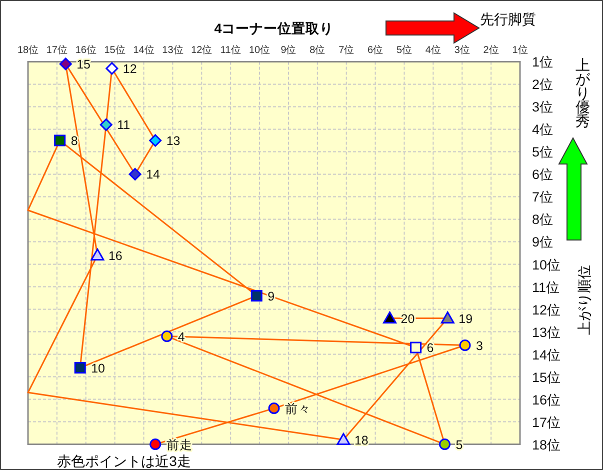  What do you see at coordinates (201, 50) in the screenshot?
I see `x-tick-label: 12位` at bounding box center [201, 50].